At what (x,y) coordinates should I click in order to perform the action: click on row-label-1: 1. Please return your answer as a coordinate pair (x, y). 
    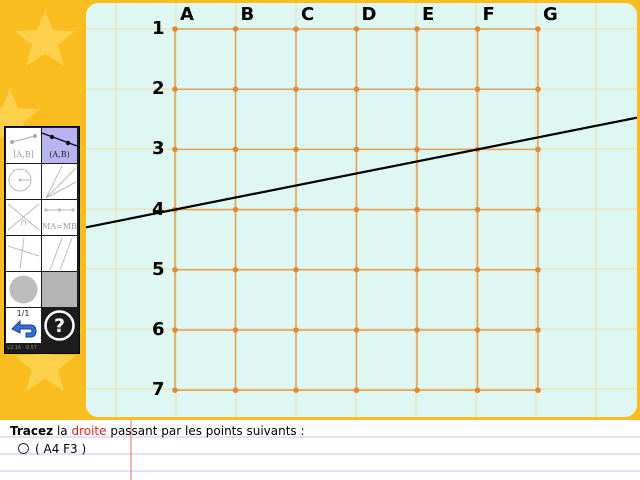
    Looking at the image, I should click on (158, 28).